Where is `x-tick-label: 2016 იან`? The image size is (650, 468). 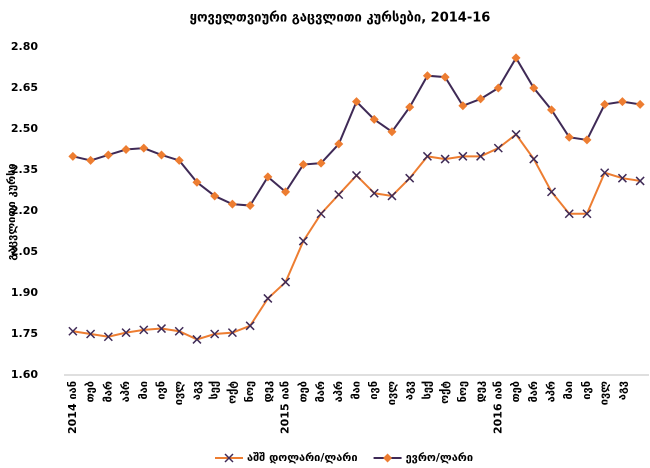
x-tick-label: 2016 იან is located at coordinates (497, 407).